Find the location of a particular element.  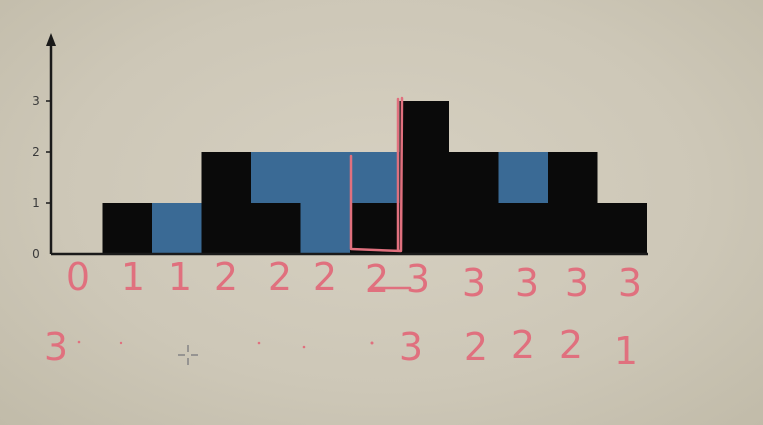

handwritten-row-2: 3 3 2 2 2 1 is located at coordinates (341, 348).